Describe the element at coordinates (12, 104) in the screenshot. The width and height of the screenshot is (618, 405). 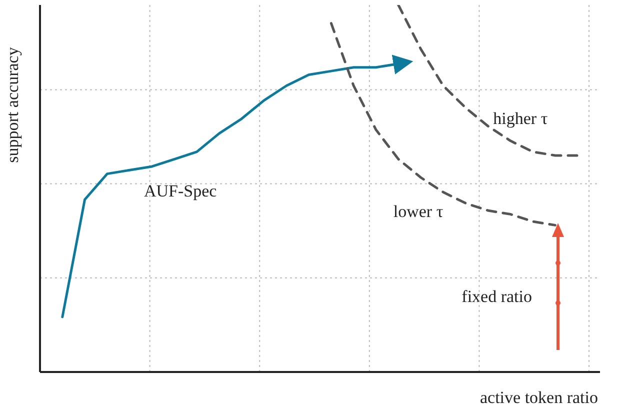
I see `y-axis-title: support accuracy` at that location.